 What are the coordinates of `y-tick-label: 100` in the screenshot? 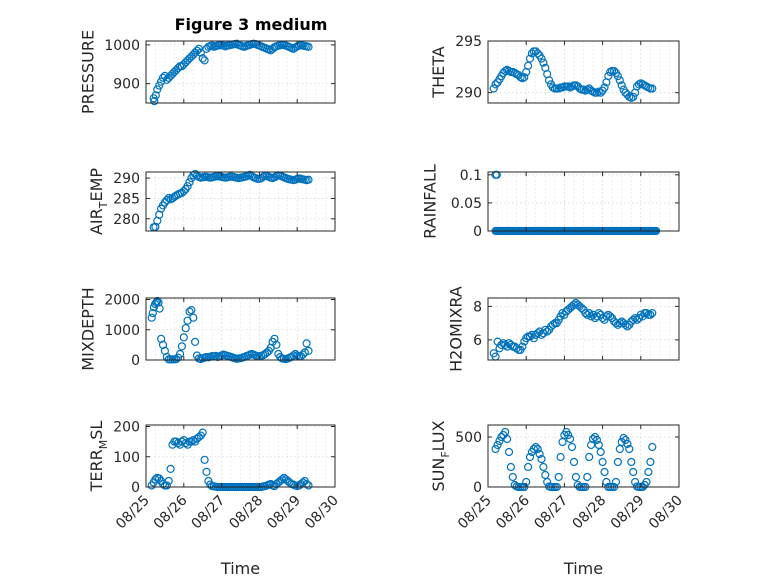 It's located at (126, 458).